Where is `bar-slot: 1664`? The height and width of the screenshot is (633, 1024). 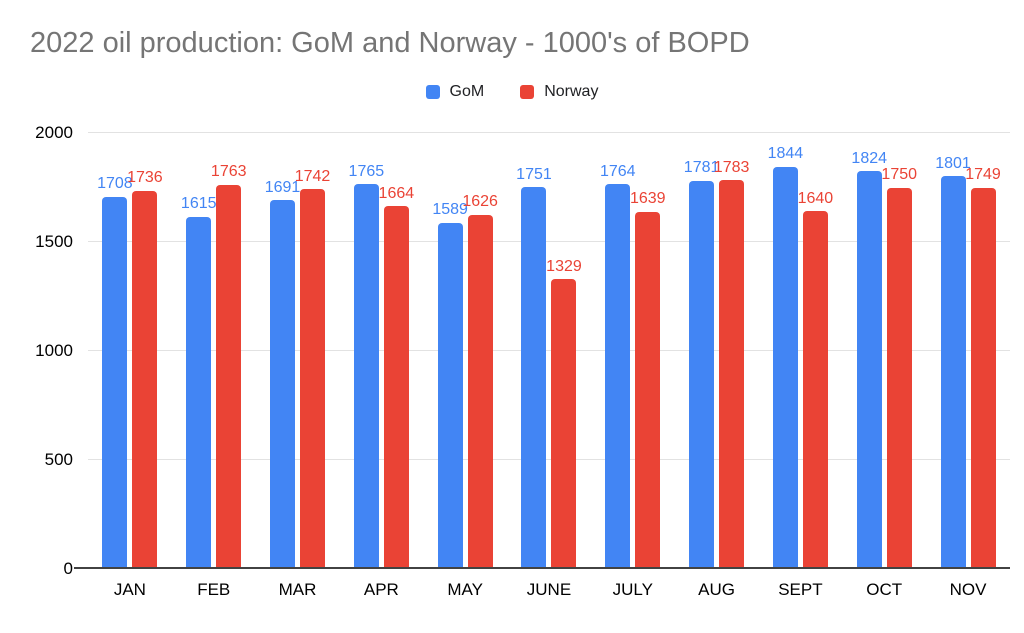 bar-slot: 1664 is located at coordinates (396, 351).